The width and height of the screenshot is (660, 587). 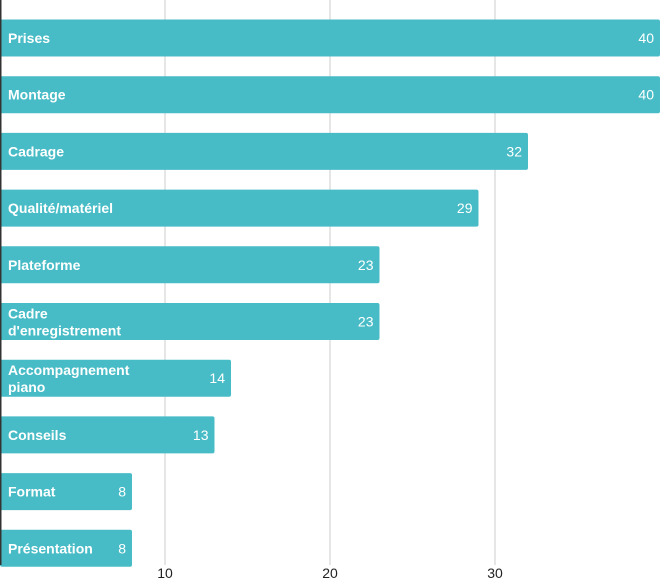 I want to click on bar-group: Conseils 13, so click(x=107, y=435).